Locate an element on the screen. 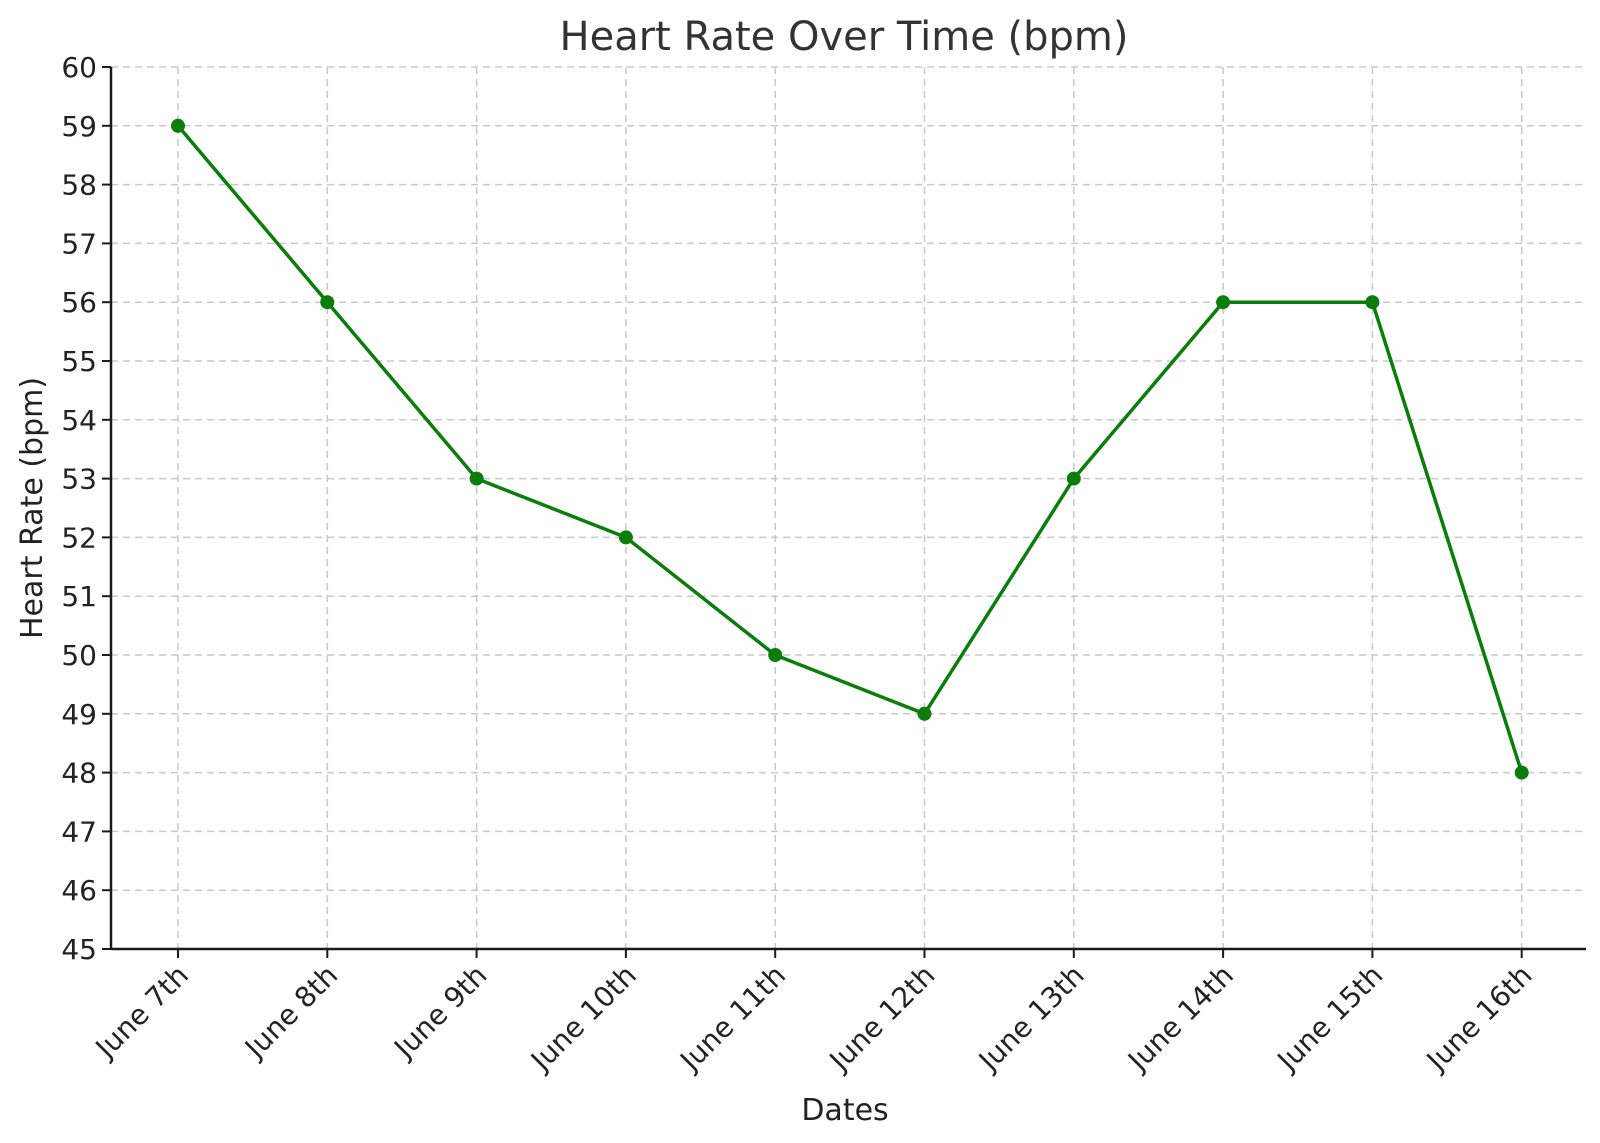 The height and width of the screenshot is (1143, 1600). x-tick-label: June 16th is located at coordinates (1479, 1019).